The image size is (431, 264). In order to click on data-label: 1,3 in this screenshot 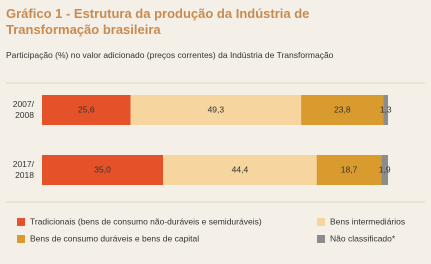, I will do `click(386, 109)`.